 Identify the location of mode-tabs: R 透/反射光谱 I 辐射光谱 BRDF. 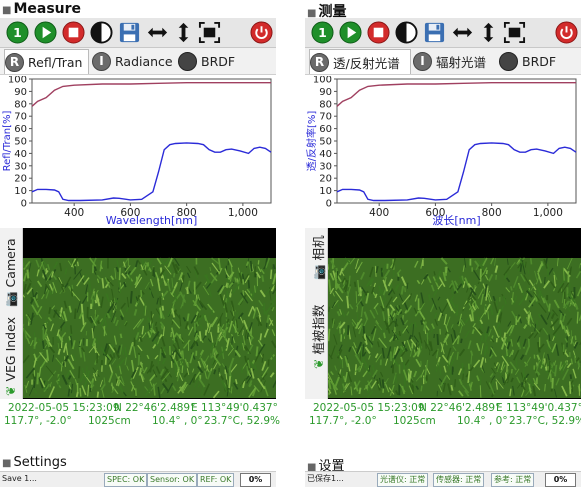
(443, 61).